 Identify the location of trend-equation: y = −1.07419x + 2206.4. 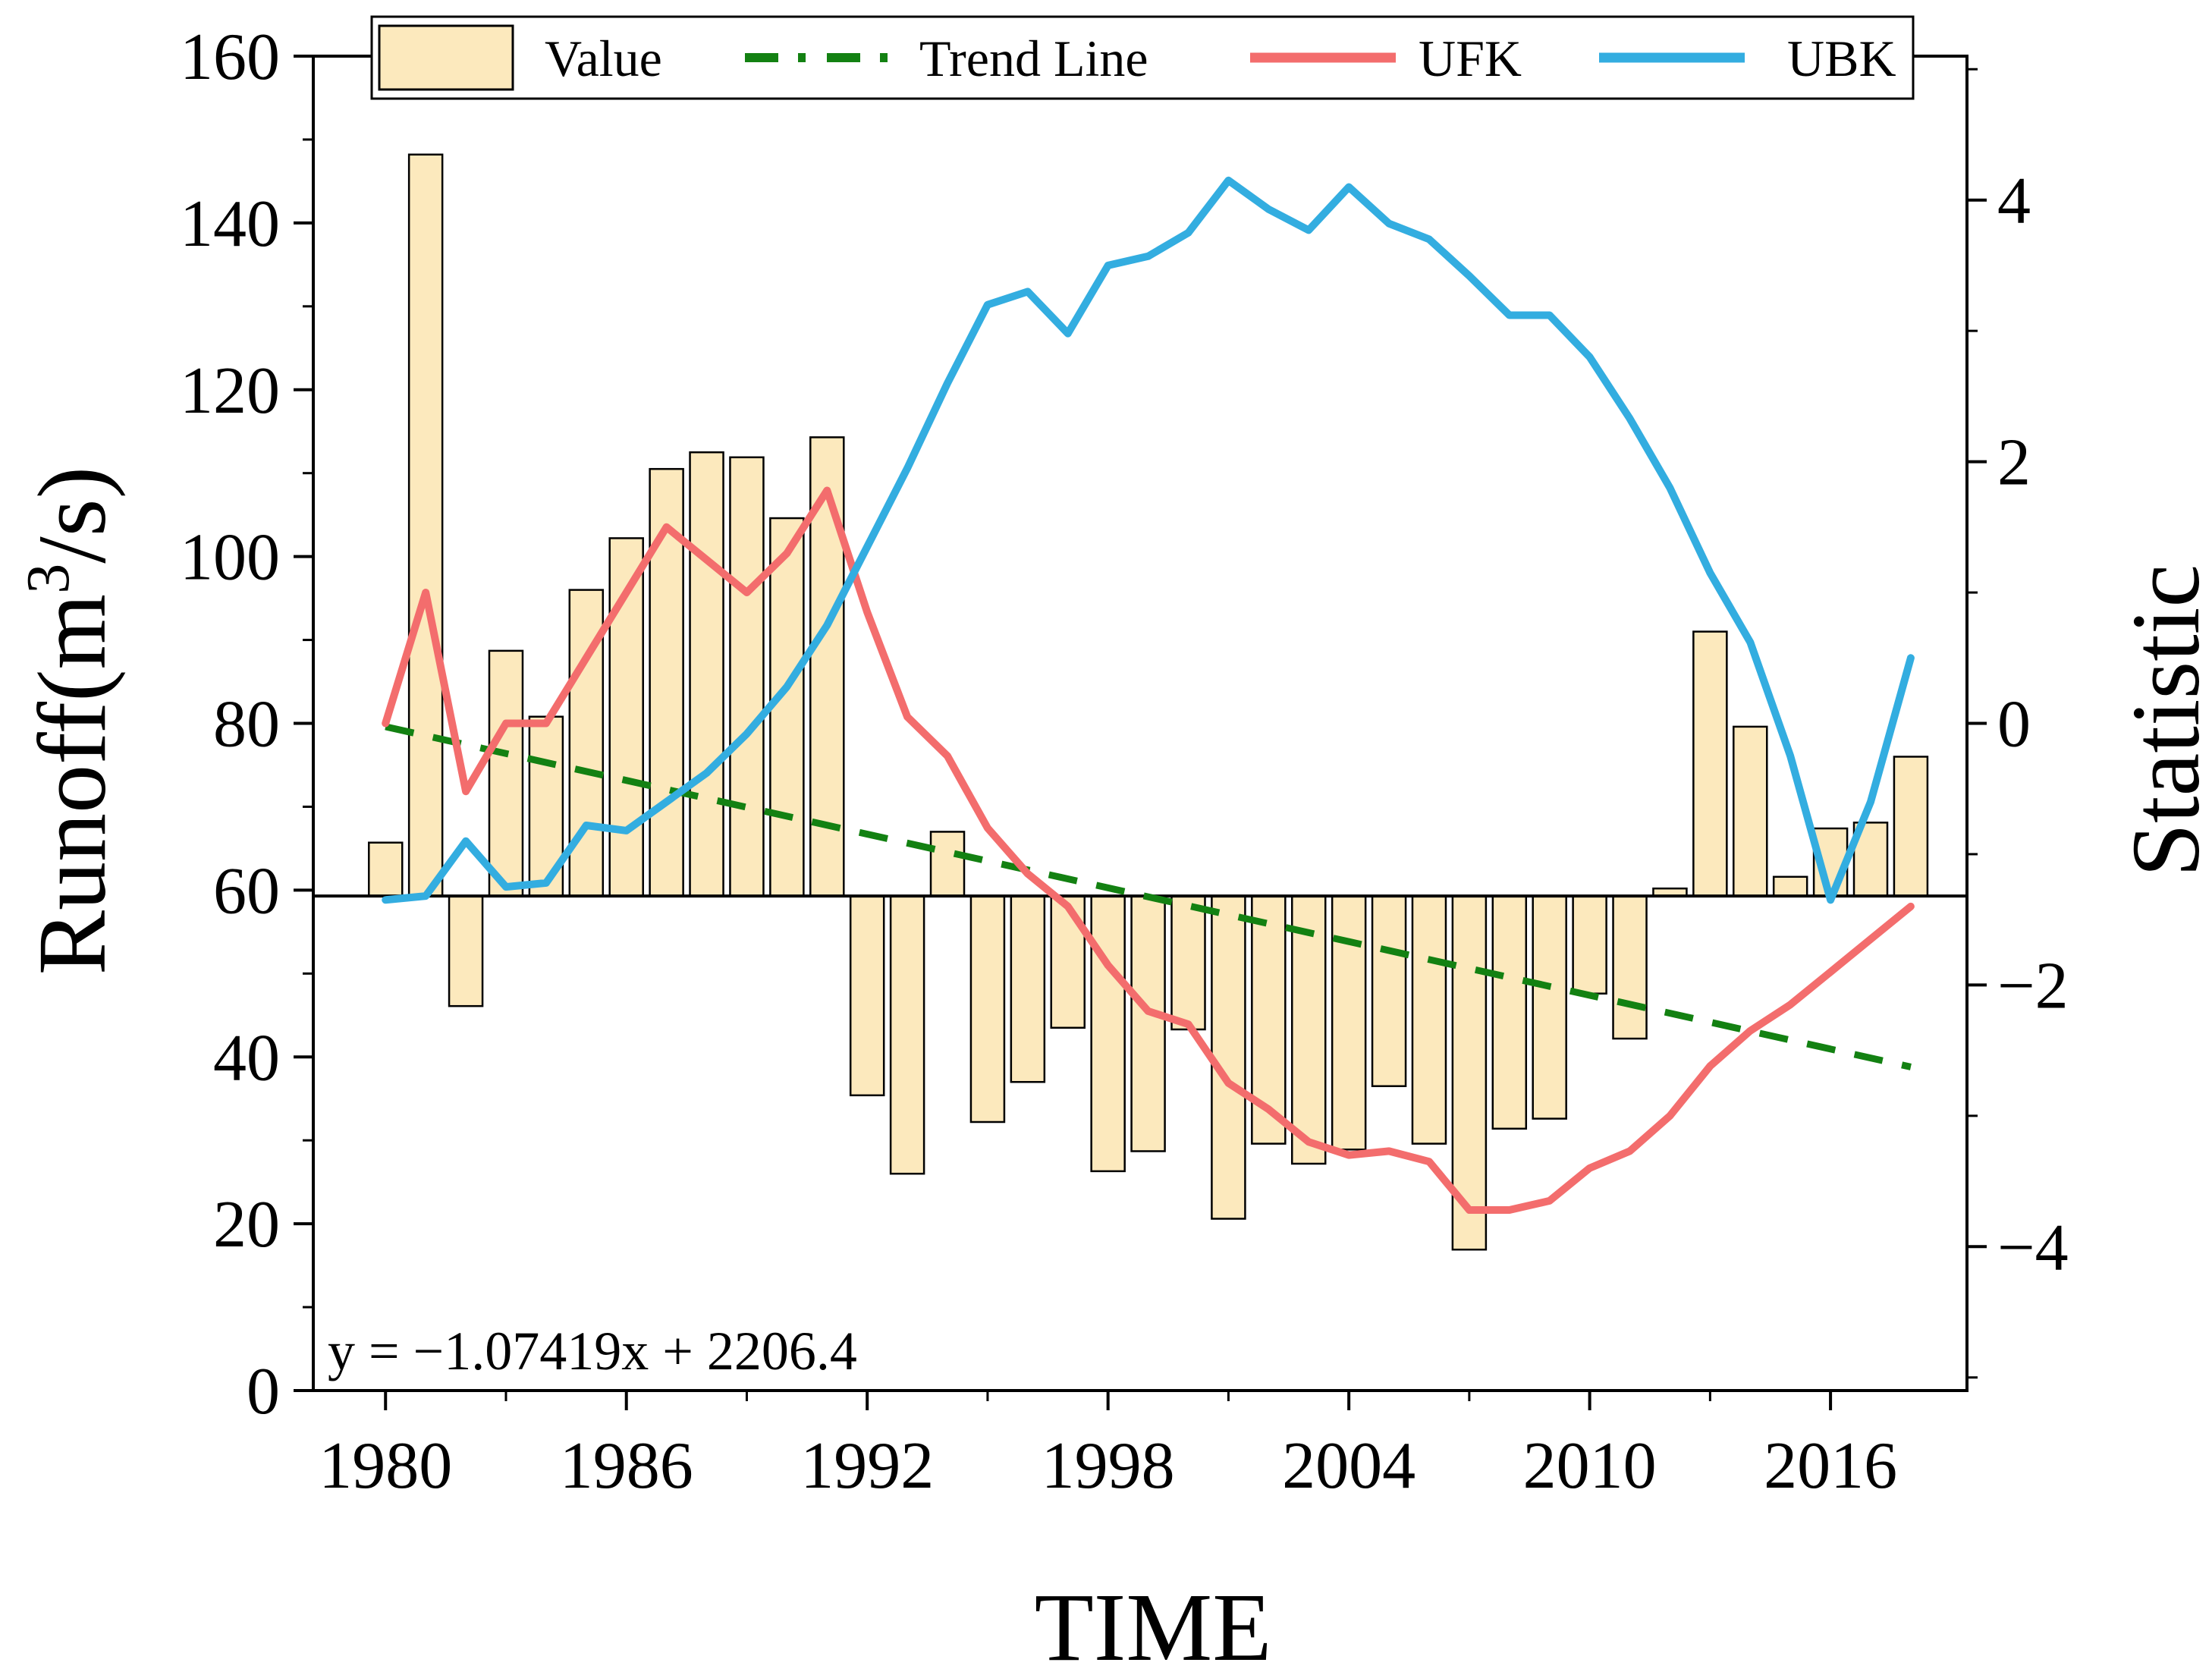
(592, 1351).